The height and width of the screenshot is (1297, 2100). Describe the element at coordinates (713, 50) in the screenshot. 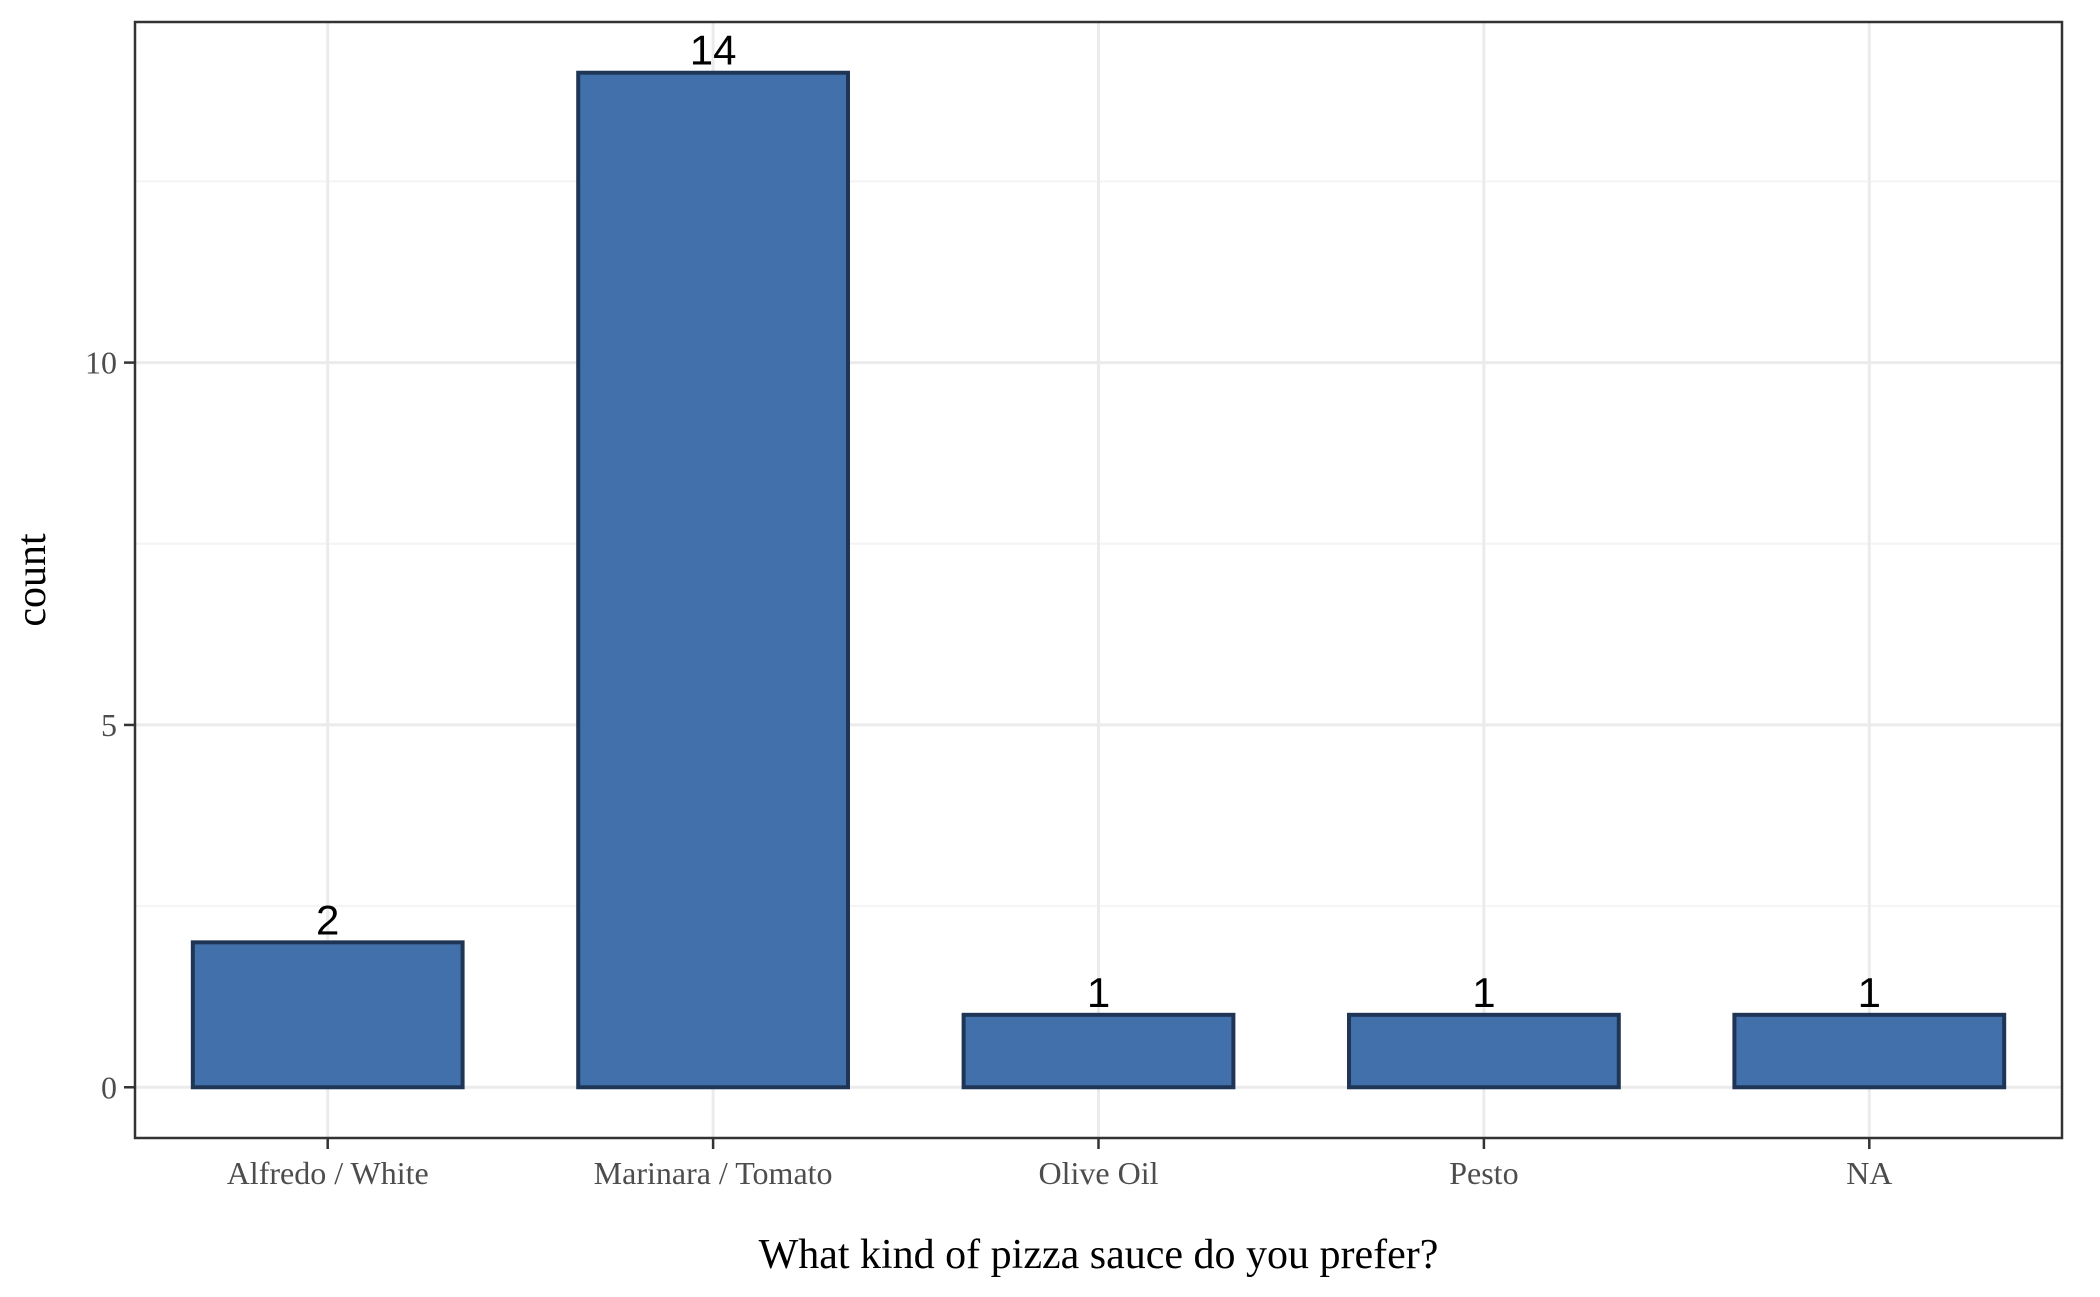

I see `bar-data-label: 14` at that location.